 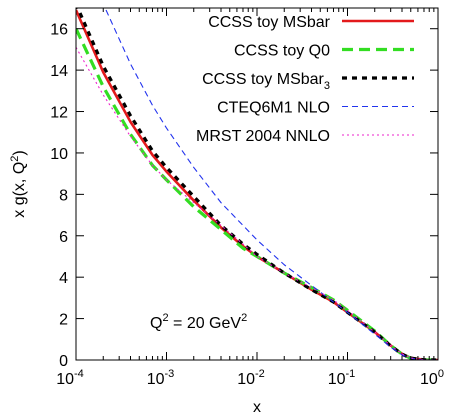 I want to click on legend-label-1: CCSS toy MSbar, so click(x=269, y=22).